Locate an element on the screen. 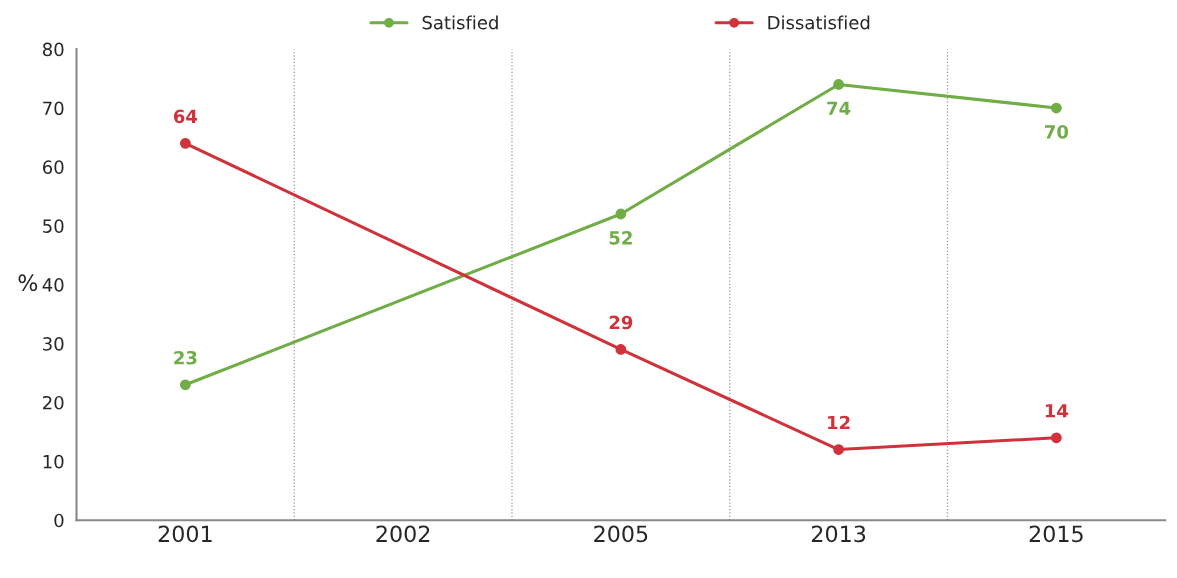 This screenshot has width=1177, height=578. data-label: 52 is located at coordinates (620, 237).